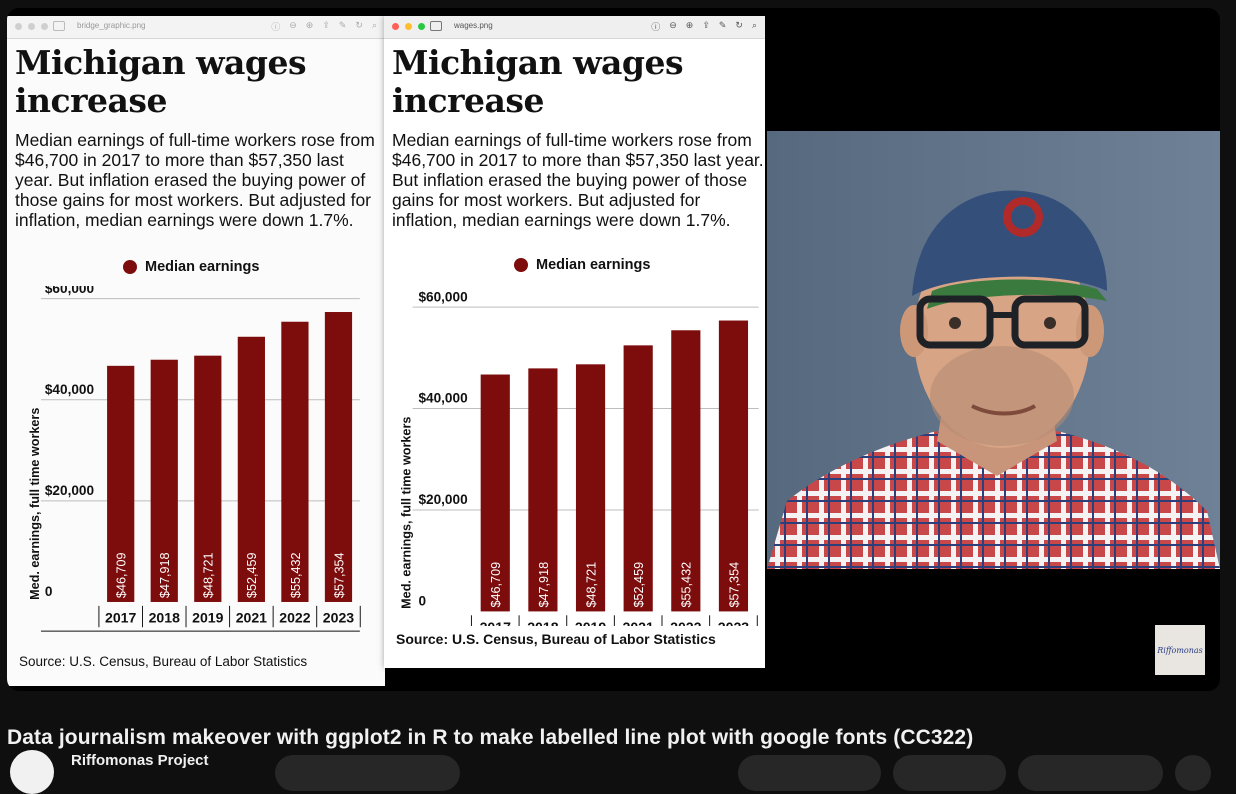  What do you see at coordinates (367, 773) in the screenshot?
I see `subscribe-button` at bounding box center [367, 773].